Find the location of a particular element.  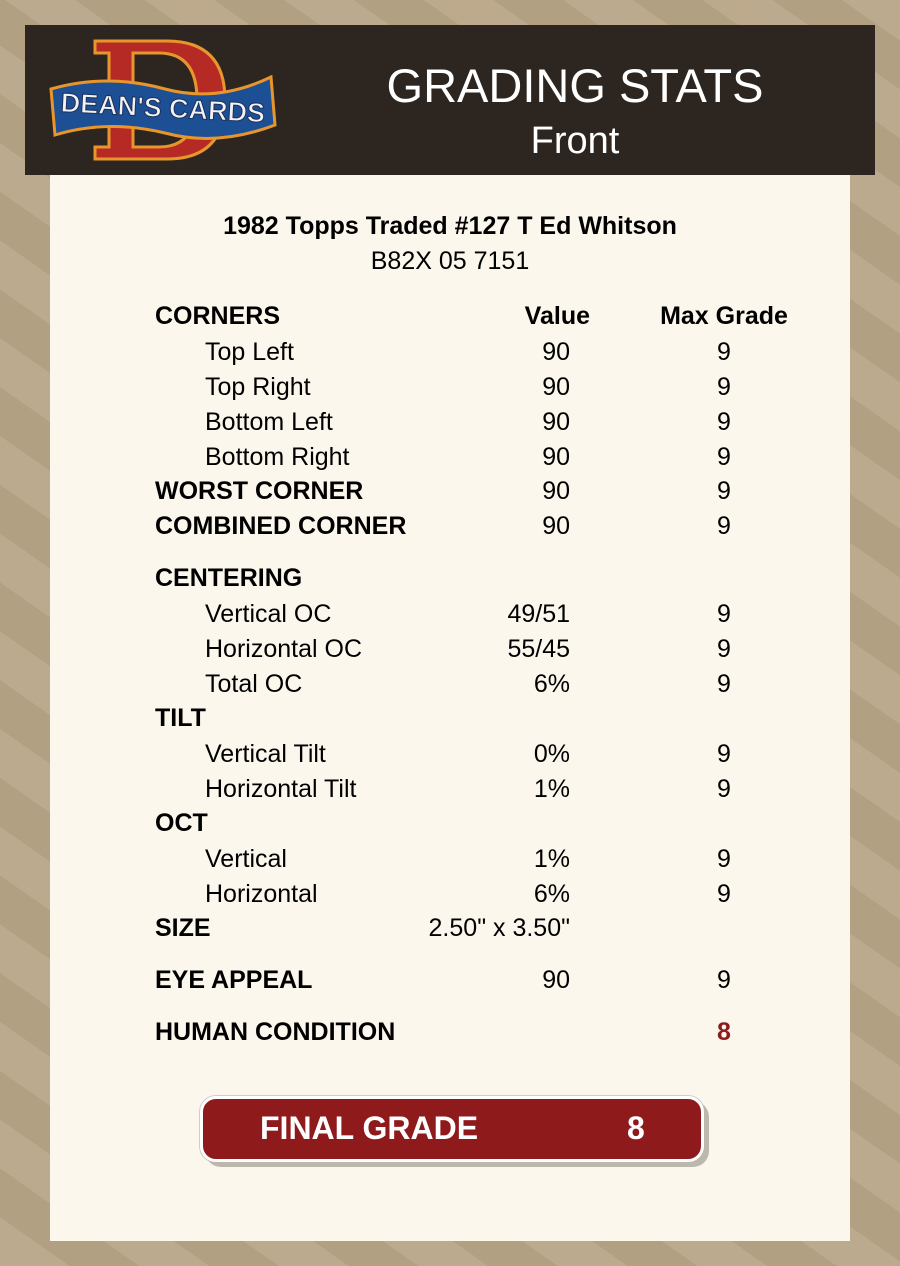

stat-label: HUMAN CONDITION is located at coordinates (275, 1032).